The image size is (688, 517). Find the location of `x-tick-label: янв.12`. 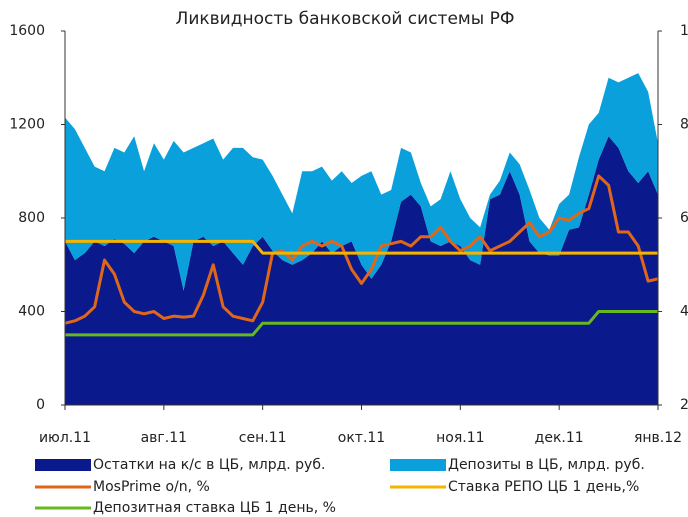

x-tick-label: янв.12 is located at coordinates (658, 438).